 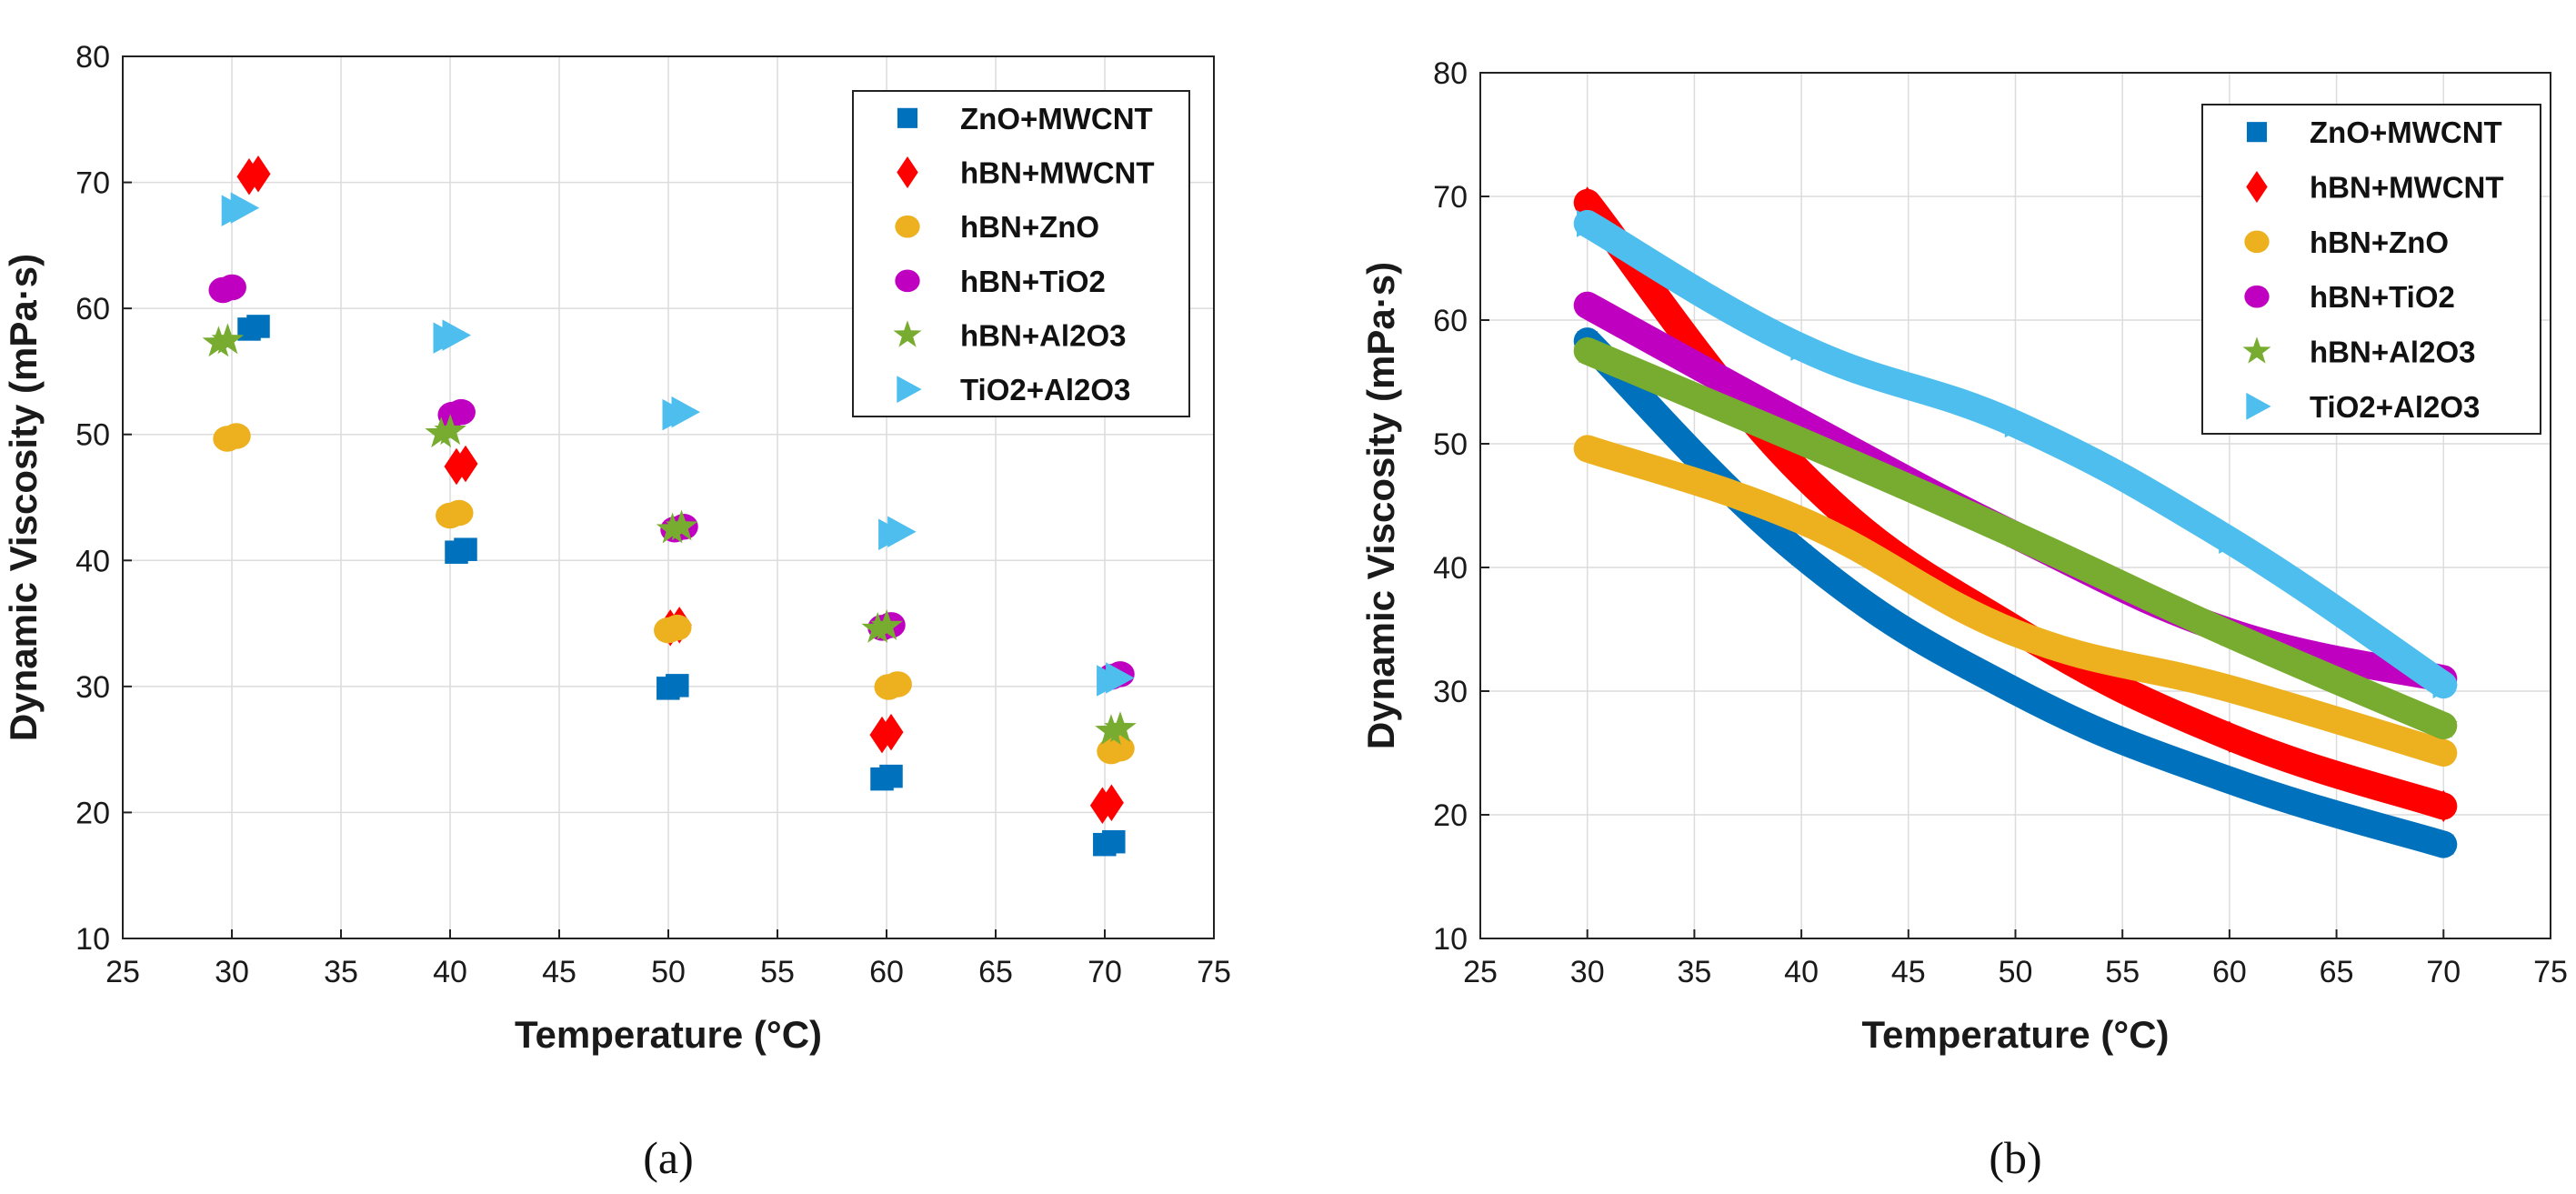 I want to click on y-tick-label: 80, so click(x=1450, y=73).